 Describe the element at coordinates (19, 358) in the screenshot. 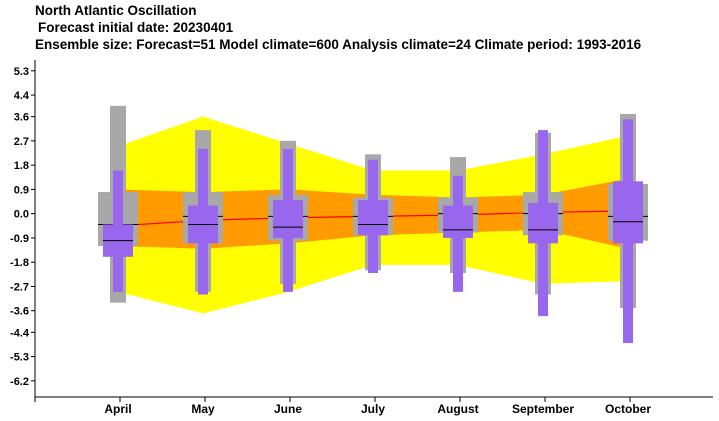

I see `y-tick-label: -5.3` at that location.